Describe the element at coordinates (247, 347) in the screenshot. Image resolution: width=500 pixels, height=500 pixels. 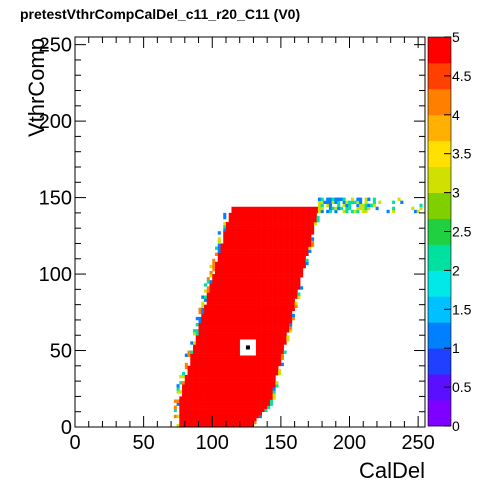
I see `marker-dot` at that location.